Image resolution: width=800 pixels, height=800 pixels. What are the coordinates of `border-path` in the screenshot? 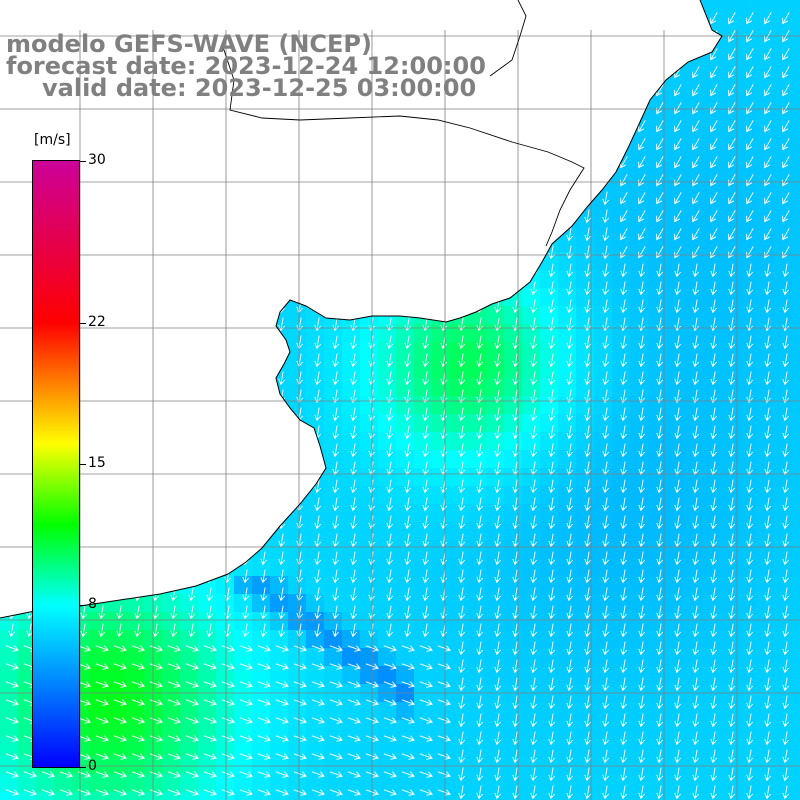 It's located at (403, 145).